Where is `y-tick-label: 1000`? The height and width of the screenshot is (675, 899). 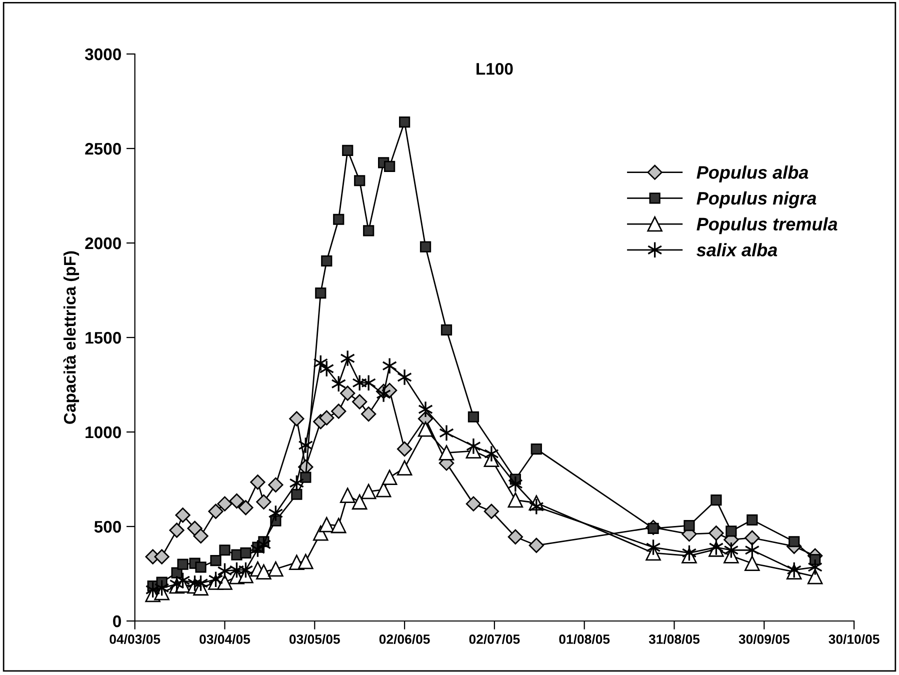 y-tick-label: 1000 is located at coordinates (103, 432).